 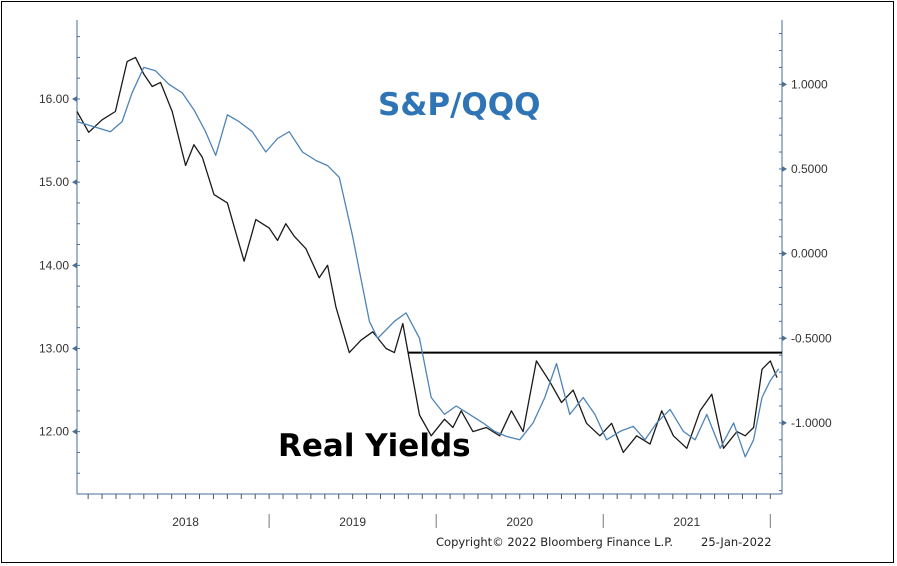 What do you see at coordinates (519, 522) in the screenshot?
I see `year-label-2020: 2020` at bounding box center [519, 522].